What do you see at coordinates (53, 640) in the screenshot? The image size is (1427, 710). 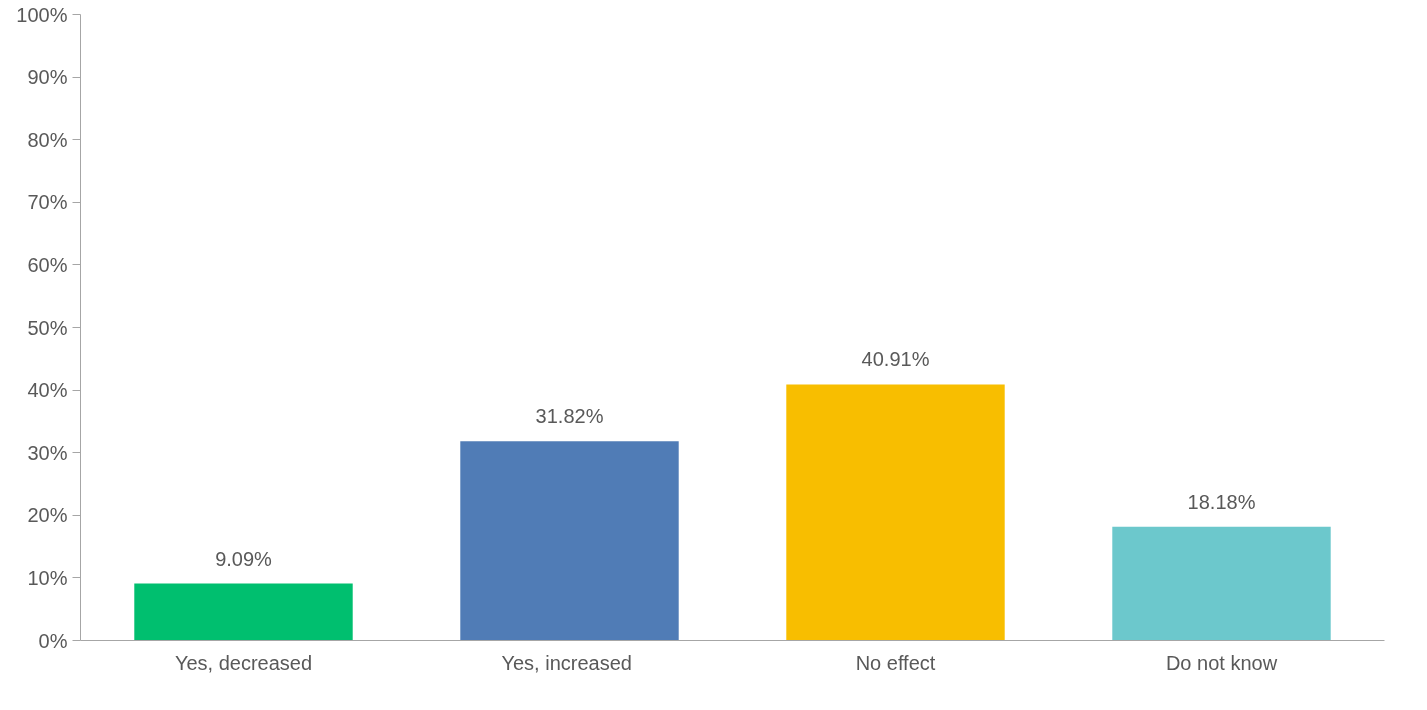 I see `y-tick-label: 0%` at bounding box center [53, 640].